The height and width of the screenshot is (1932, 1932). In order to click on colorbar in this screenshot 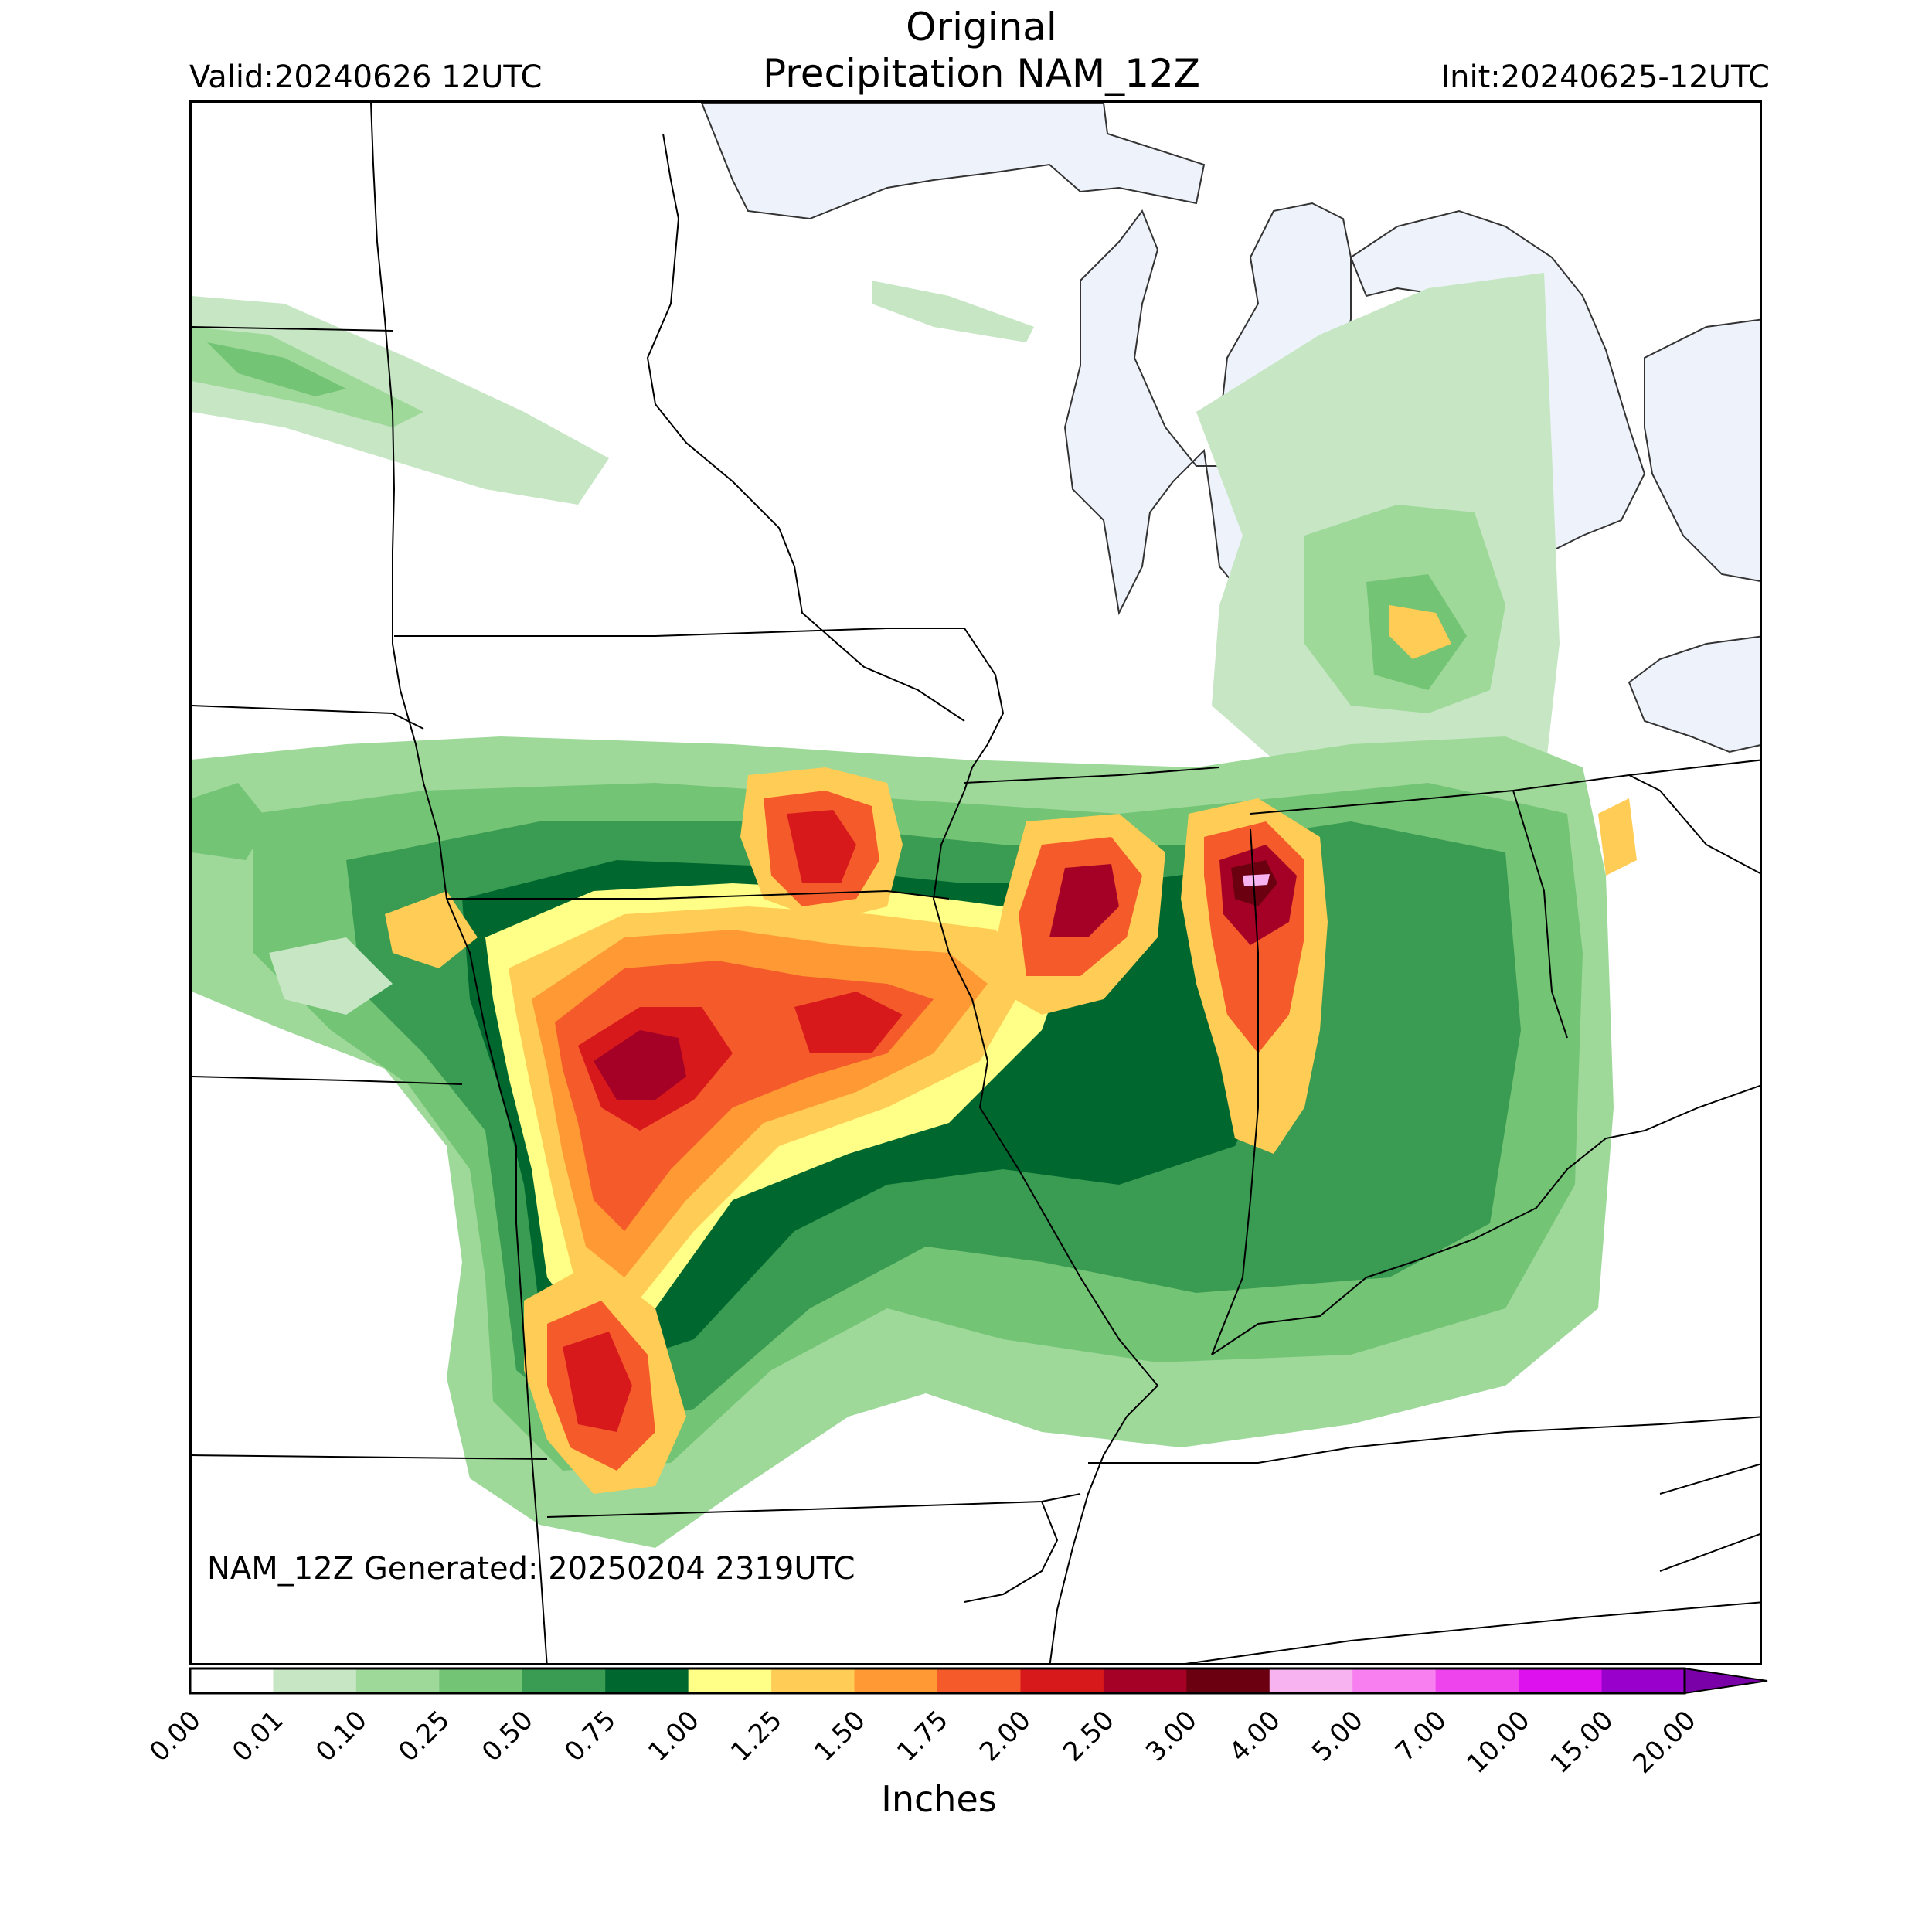, I will do `click(978, 1681)`.